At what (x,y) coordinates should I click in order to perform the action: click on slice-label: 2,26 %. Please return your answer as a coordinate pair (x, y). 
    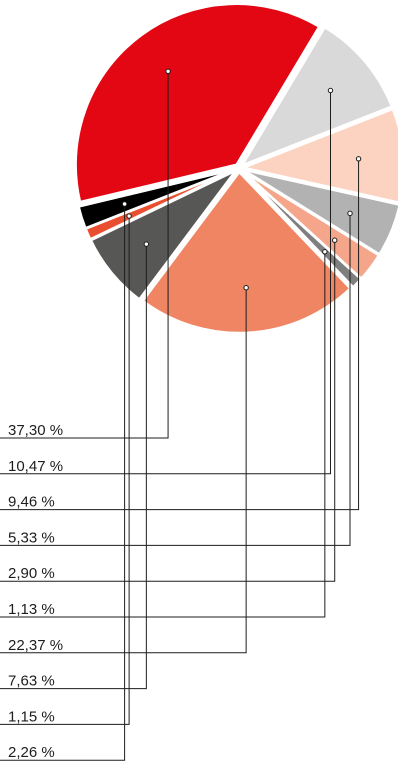
    Looking at the image, I should click on (31, 752).